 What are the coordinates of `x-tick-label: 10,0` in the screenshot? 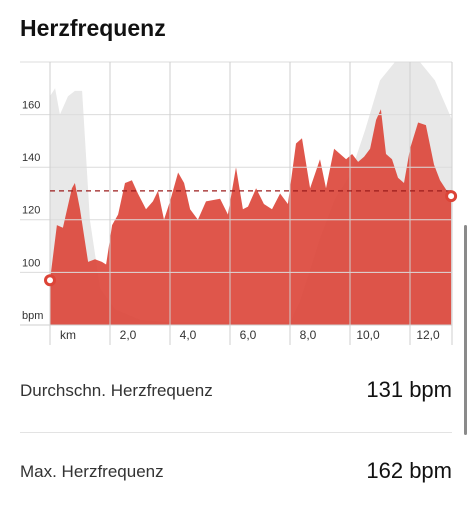 It's located at (368, 335).